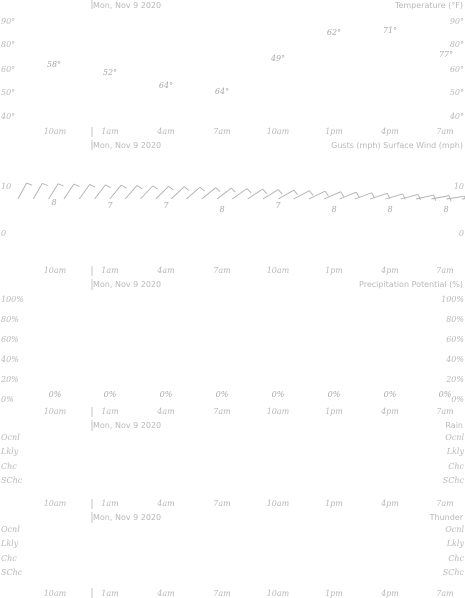 The height and width of the screenshot is (598, 465). I want to click on chart-title-rain: Rain, so click(454, 425).